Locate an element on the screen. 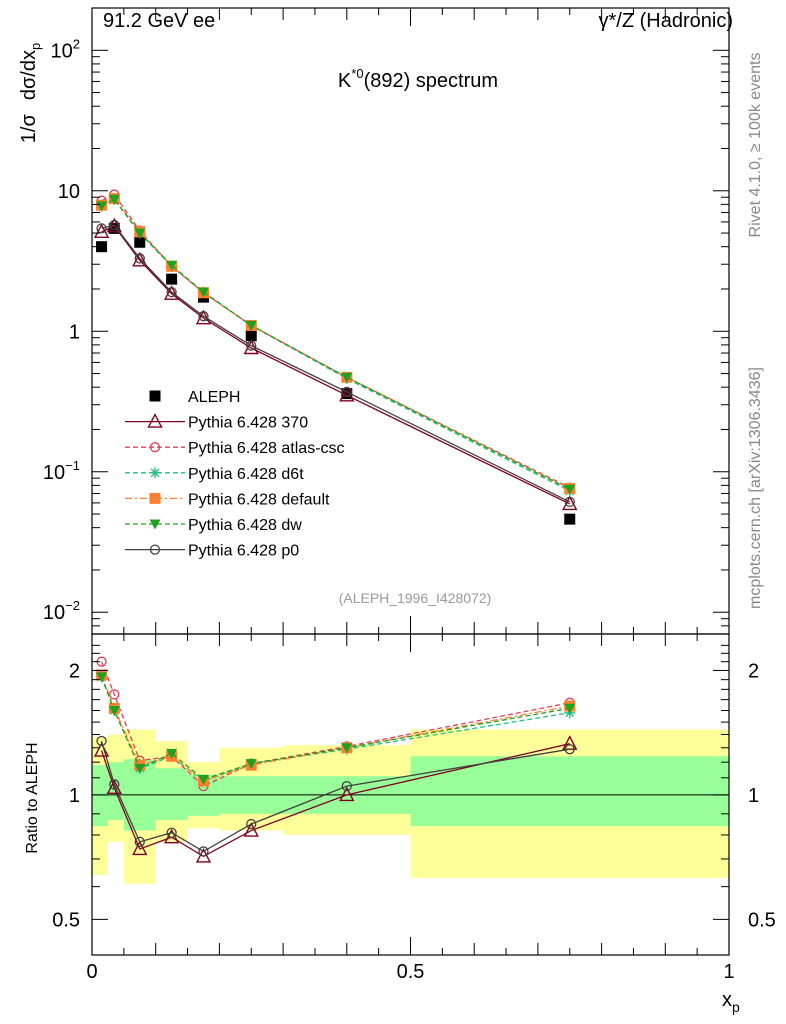 This screenshot has height=1024, width=786. legend-label-pythia-6-428-atlas-csc: Pythia 6.428 atlas-csc is located at coordinates (266, 448).